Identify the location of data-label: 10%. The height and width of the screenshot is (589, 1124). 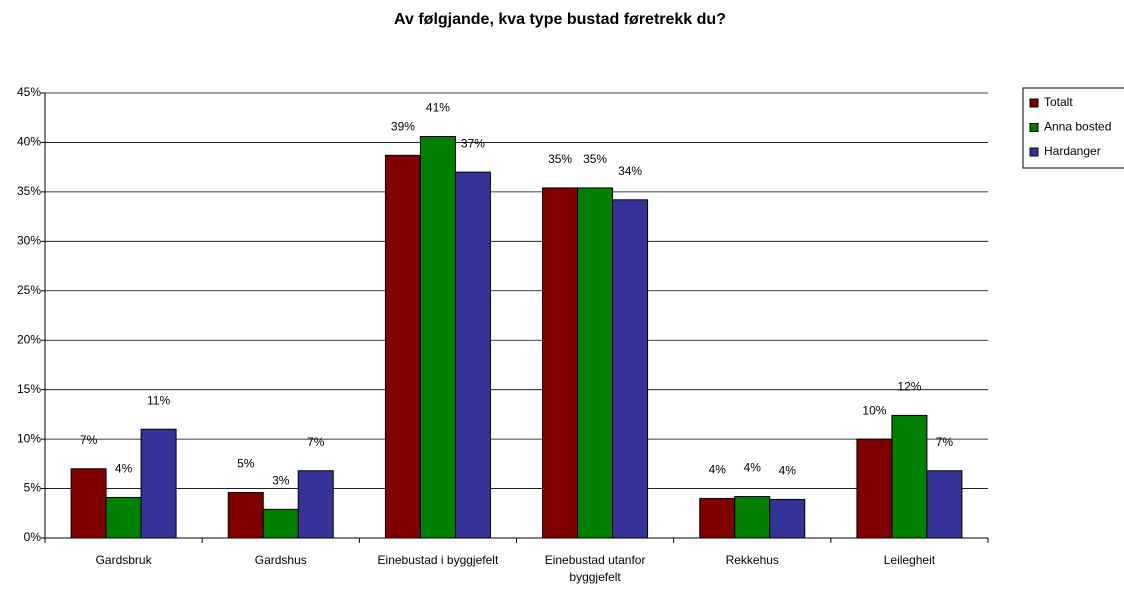
(874, 410).